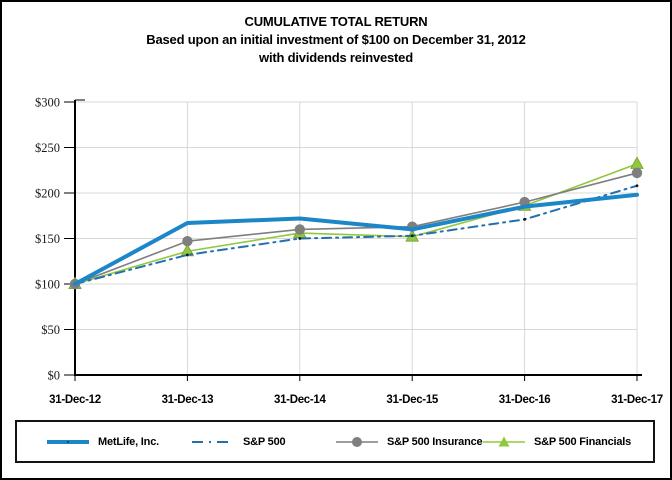 The height and width of the screenshot is (480, 672). I want to click on y-axis-label: $200, so click(47, 194).